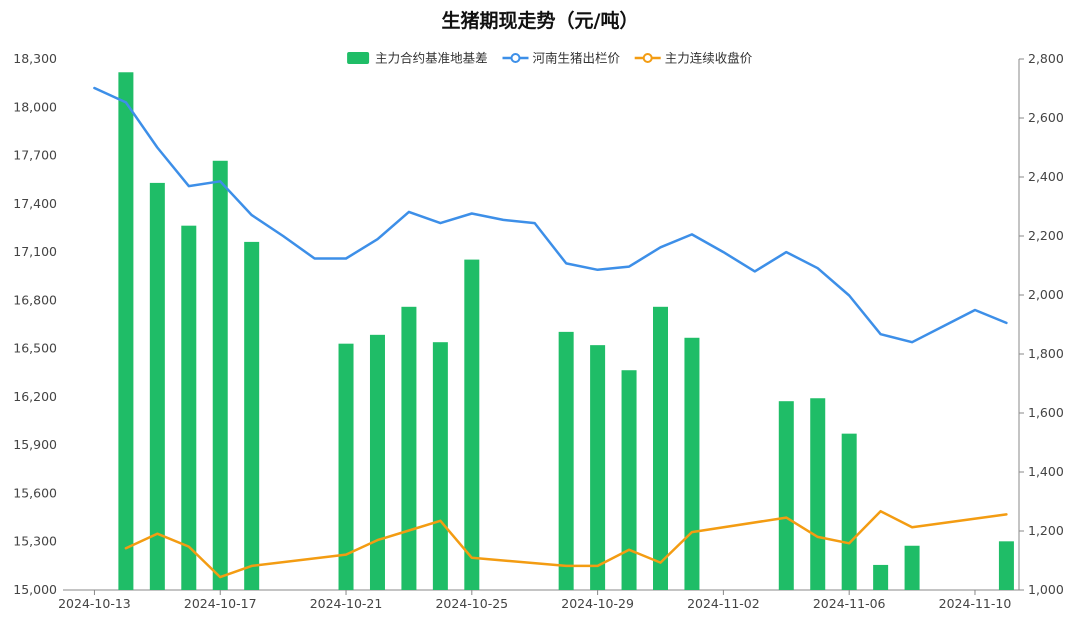 The width and height of the screenshot is (1080, 625). What do you see at coordinates (35, 106) in the screenshot?
I see `y-left-tick-label: 18,000` at bounding box center [35, 106].